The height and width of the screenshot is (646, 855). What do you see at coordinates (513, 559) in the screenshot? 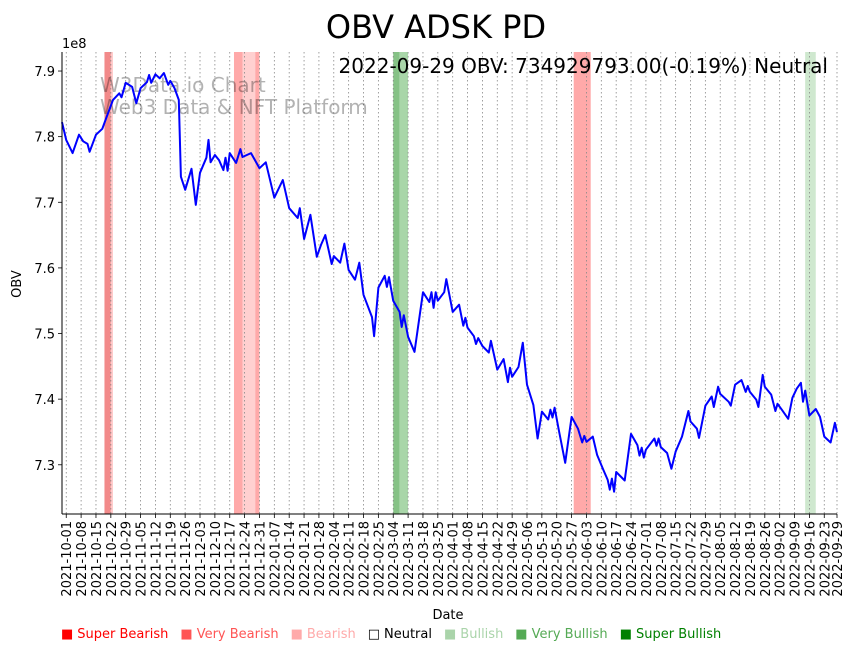
I see `x-tick-label: 2022-04-29` at bounding box center [513, 559].